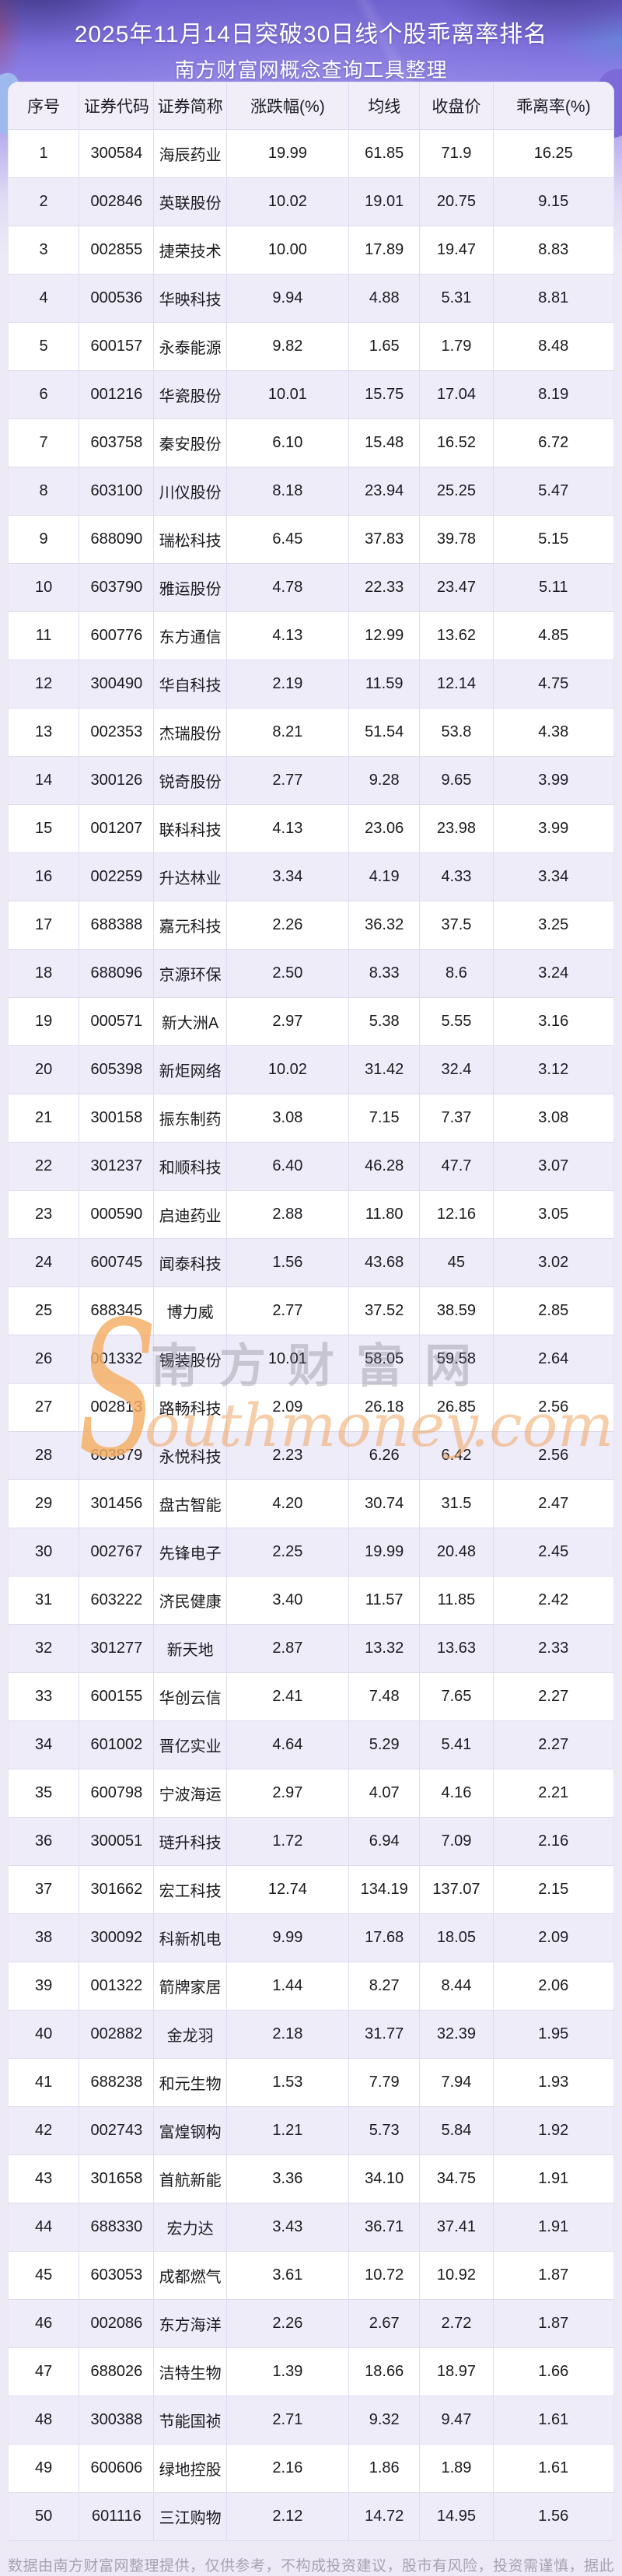 The width and height of the screenshot is (622, 2576). I want to click on col-change: 3.40, so click(288, 1601).